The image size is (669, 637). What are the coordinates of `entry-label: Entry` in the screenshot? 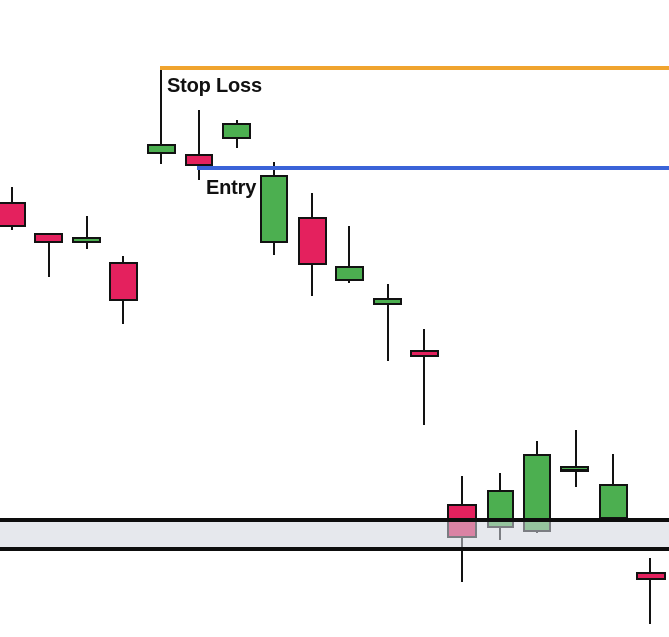 It's located at (231, 188).